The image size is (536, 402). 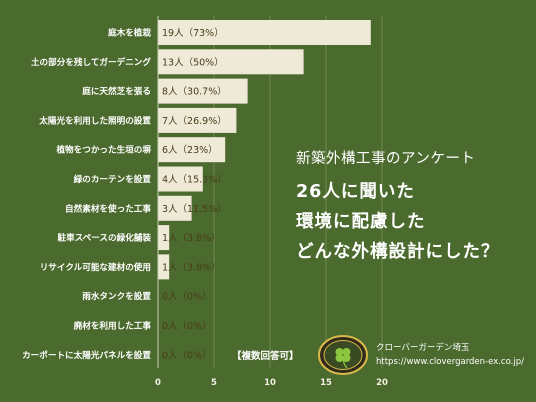 What do you see at coordinates (361, 222) in the screenshot?
I see `headline-line-2: 環境に配慮した` at bounding box center [361, 222].